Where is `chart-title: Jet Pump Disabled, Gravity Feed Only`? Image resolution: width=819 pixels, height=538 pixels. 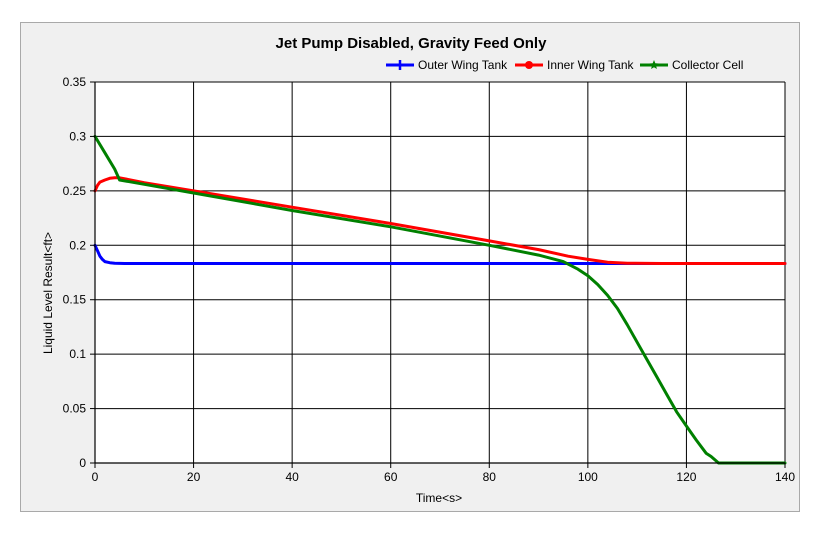 chart-title: Jet Pump Disabled, Gravity Feed Only is located at coordinates (412, 43).